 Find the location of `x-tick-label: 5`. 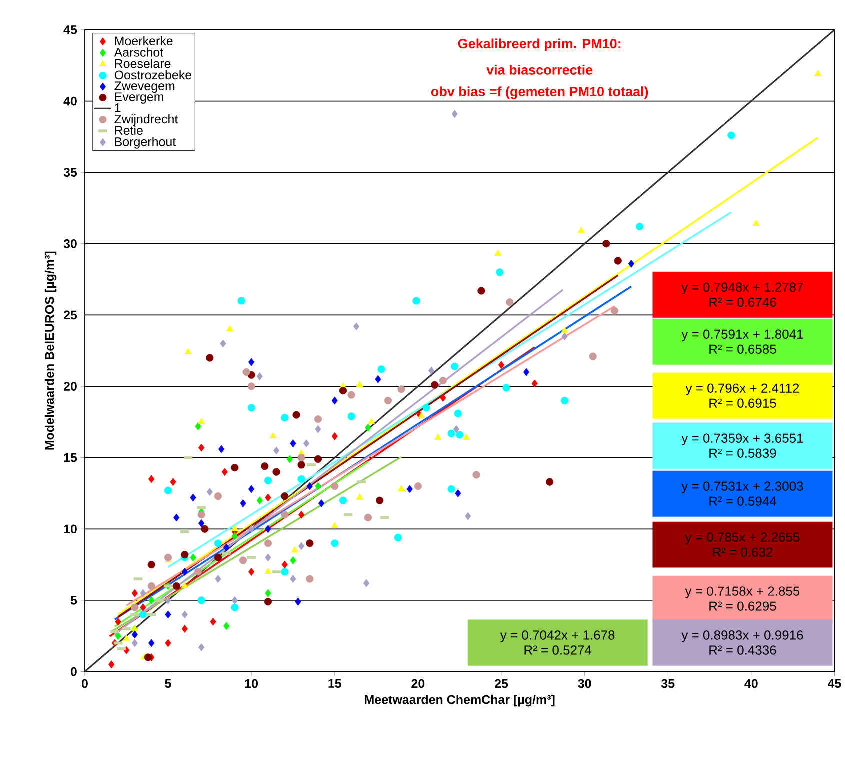

x-tick-label: 5 is located at coordinates (168, 683).